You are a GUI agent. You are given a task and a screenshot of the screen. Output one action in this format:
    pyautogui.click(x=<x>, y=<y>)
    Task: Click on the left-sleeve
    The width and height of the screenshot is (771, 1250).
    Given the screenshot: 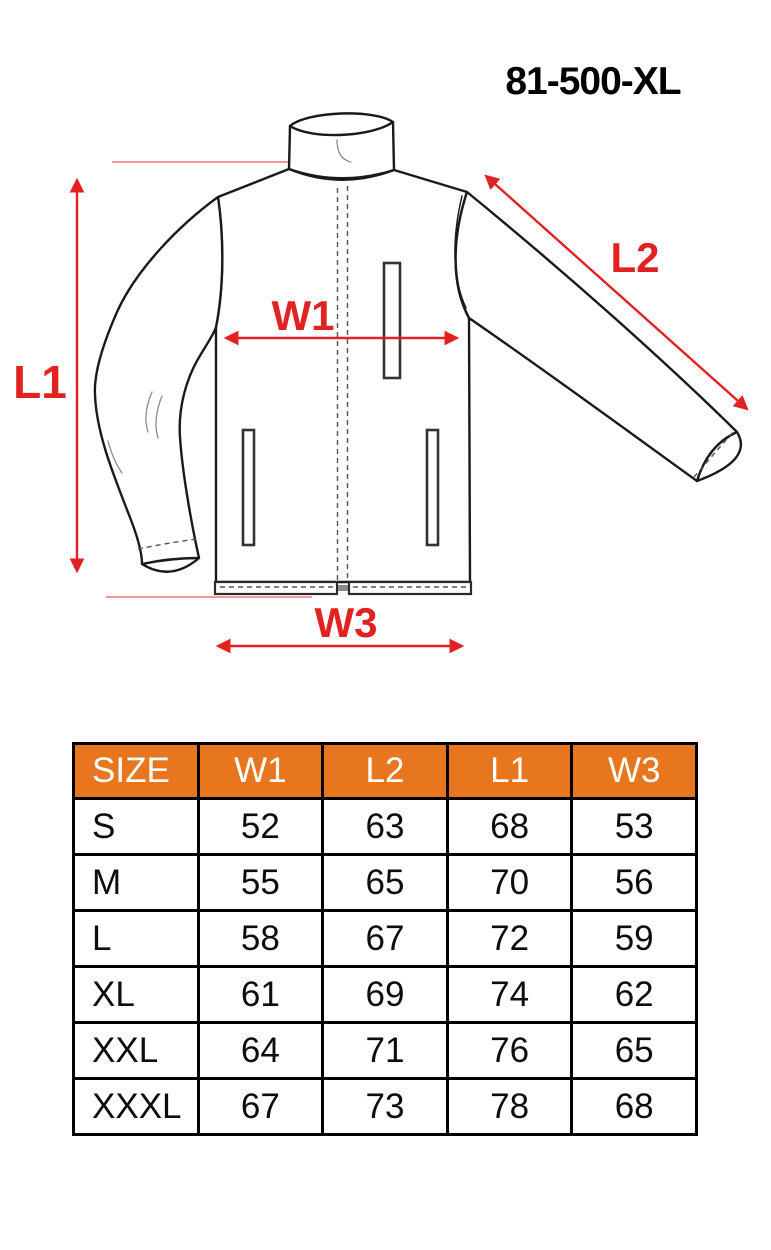 What is the action you would take?
    pyautogui.click(x=158, y=384)
    